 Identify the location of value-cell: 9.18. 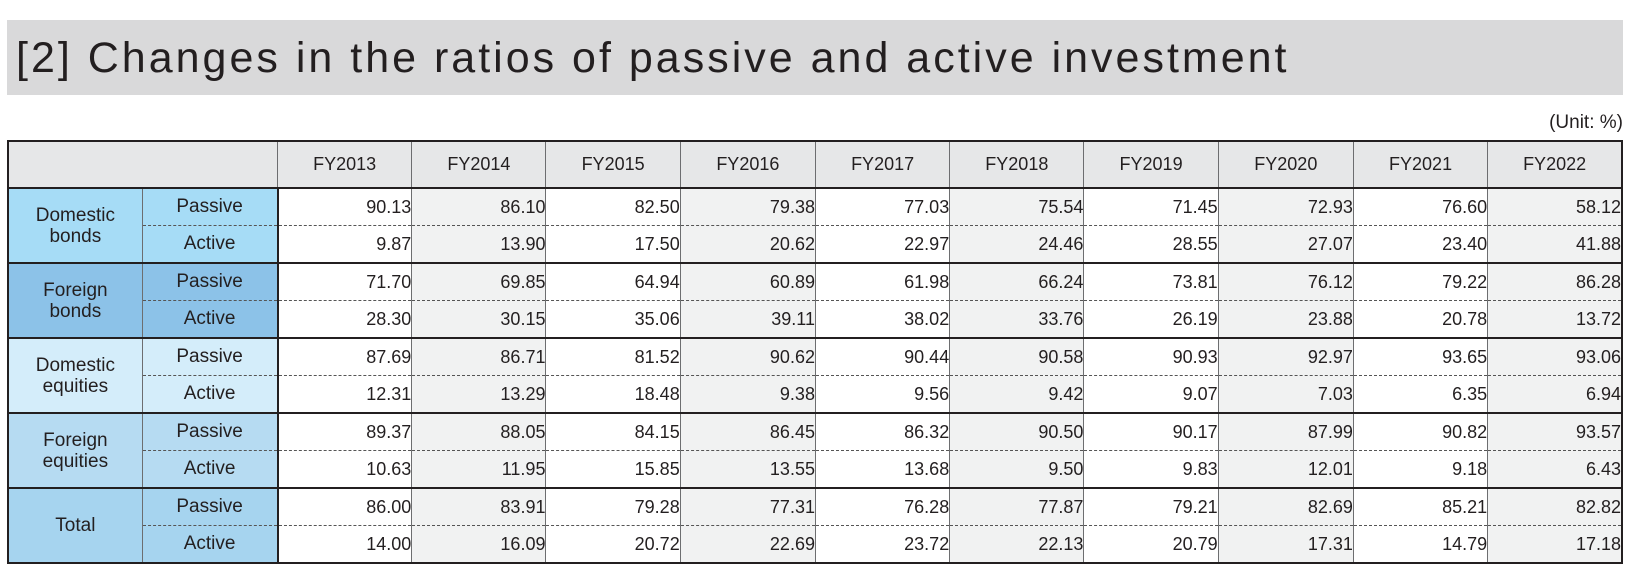
(1420, 469).